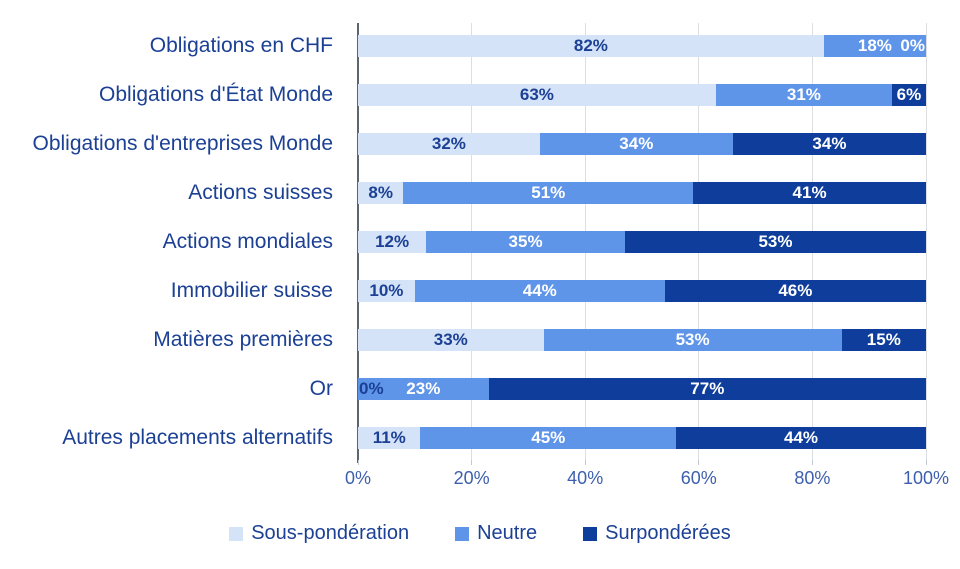  I want to click on bar-row: 0% 23% 77%, so click(642, 389).